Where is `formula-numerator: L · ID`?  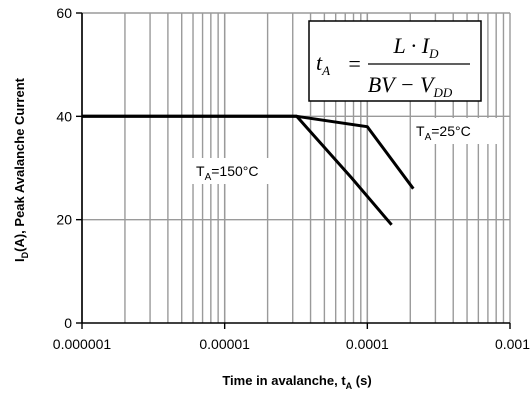 formula-numerator: L · ID is located at coordinates (415, 47).